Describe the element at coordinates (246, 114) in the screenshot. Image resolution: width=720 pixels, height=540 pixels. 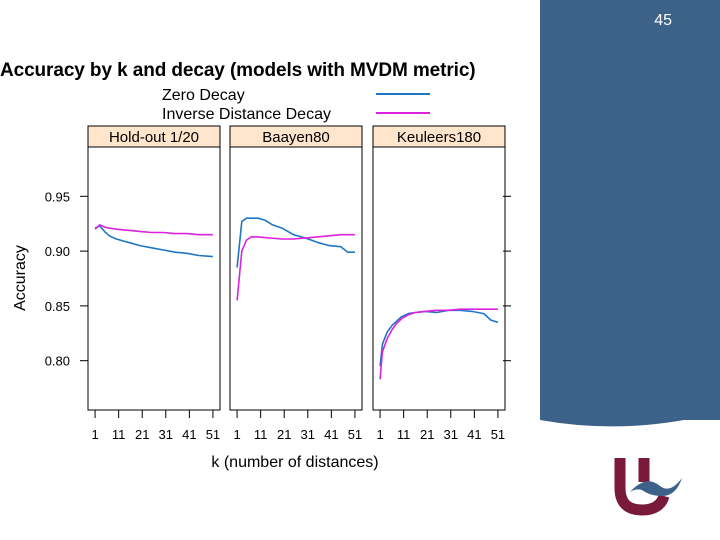
I see `legend-label: Inverse Distance Decay` at that location.